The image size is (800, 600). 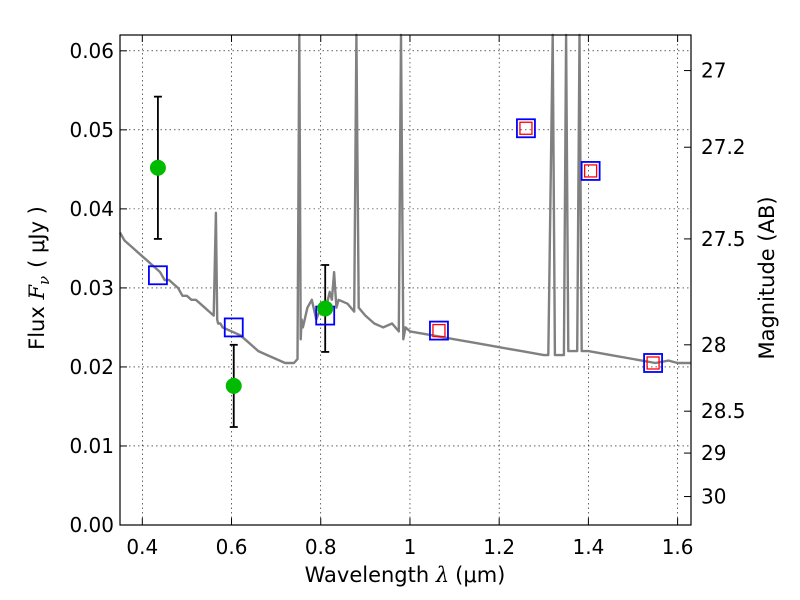 What do you see at coordinates (142, 547) in the screenshot?
I see `x-tick-label: 0.4` at bounding box center [142, 547].